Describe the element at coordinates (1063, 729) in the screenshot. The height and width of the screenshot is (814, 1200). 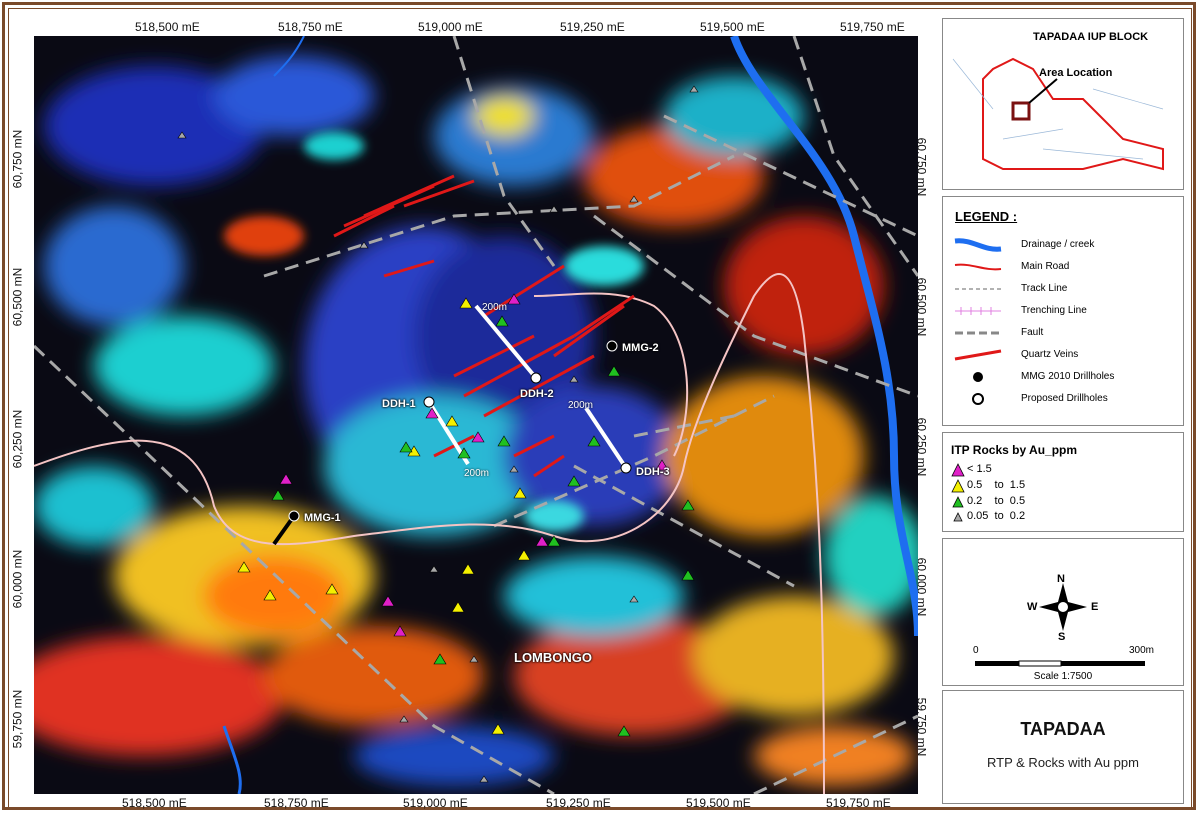
I see `map-title: TAPADAA` at that location.